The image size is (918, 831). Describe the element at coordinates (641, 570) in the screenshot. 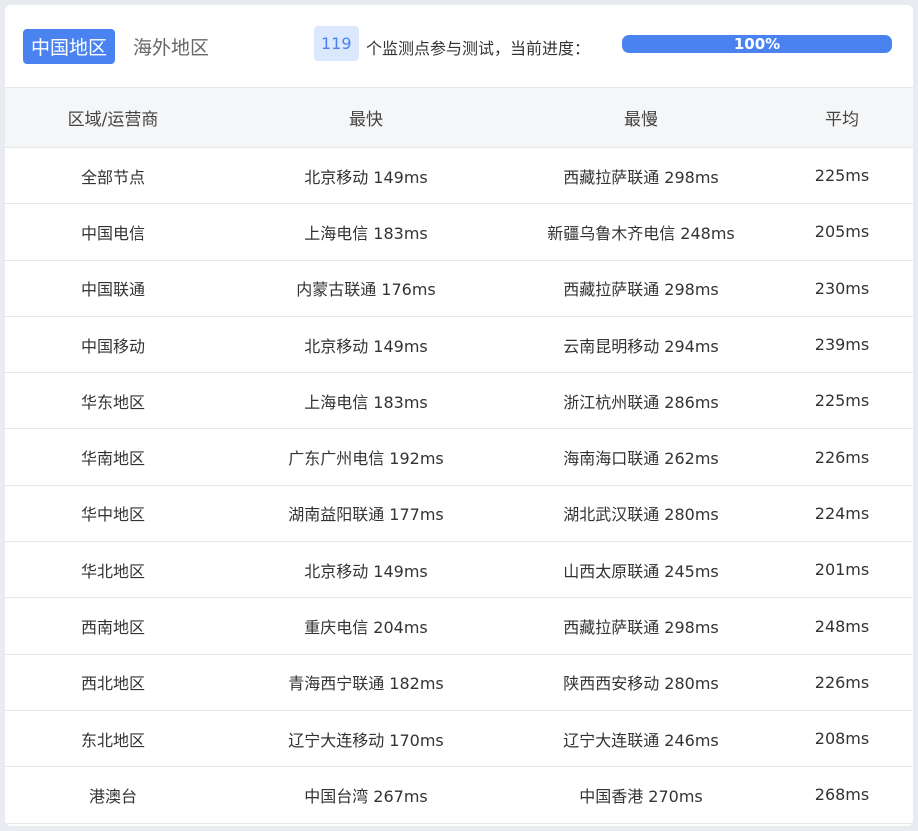

I see `table-cell: 山西太原联通 245ms` at that location.